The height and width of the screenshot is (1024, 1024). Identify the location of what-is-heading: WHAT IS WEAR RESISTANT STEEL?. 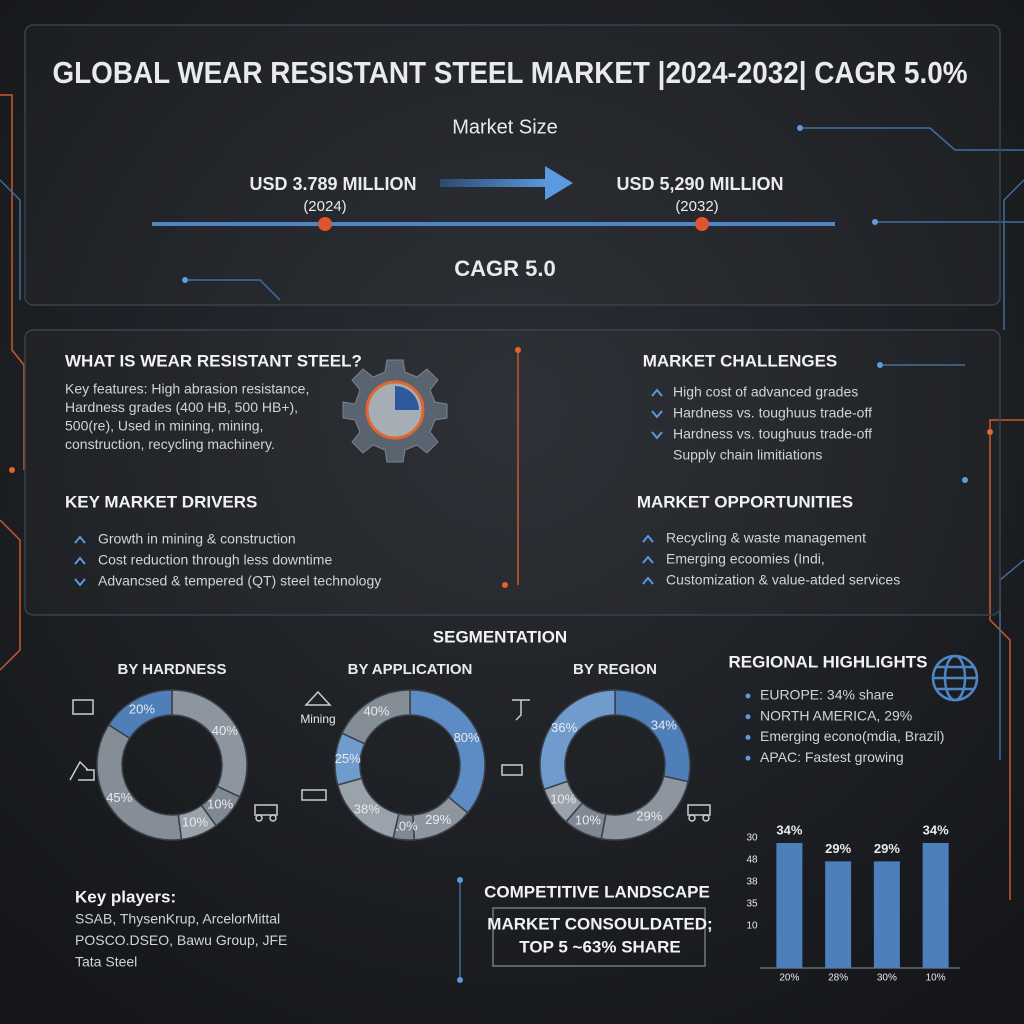
(213, 360).